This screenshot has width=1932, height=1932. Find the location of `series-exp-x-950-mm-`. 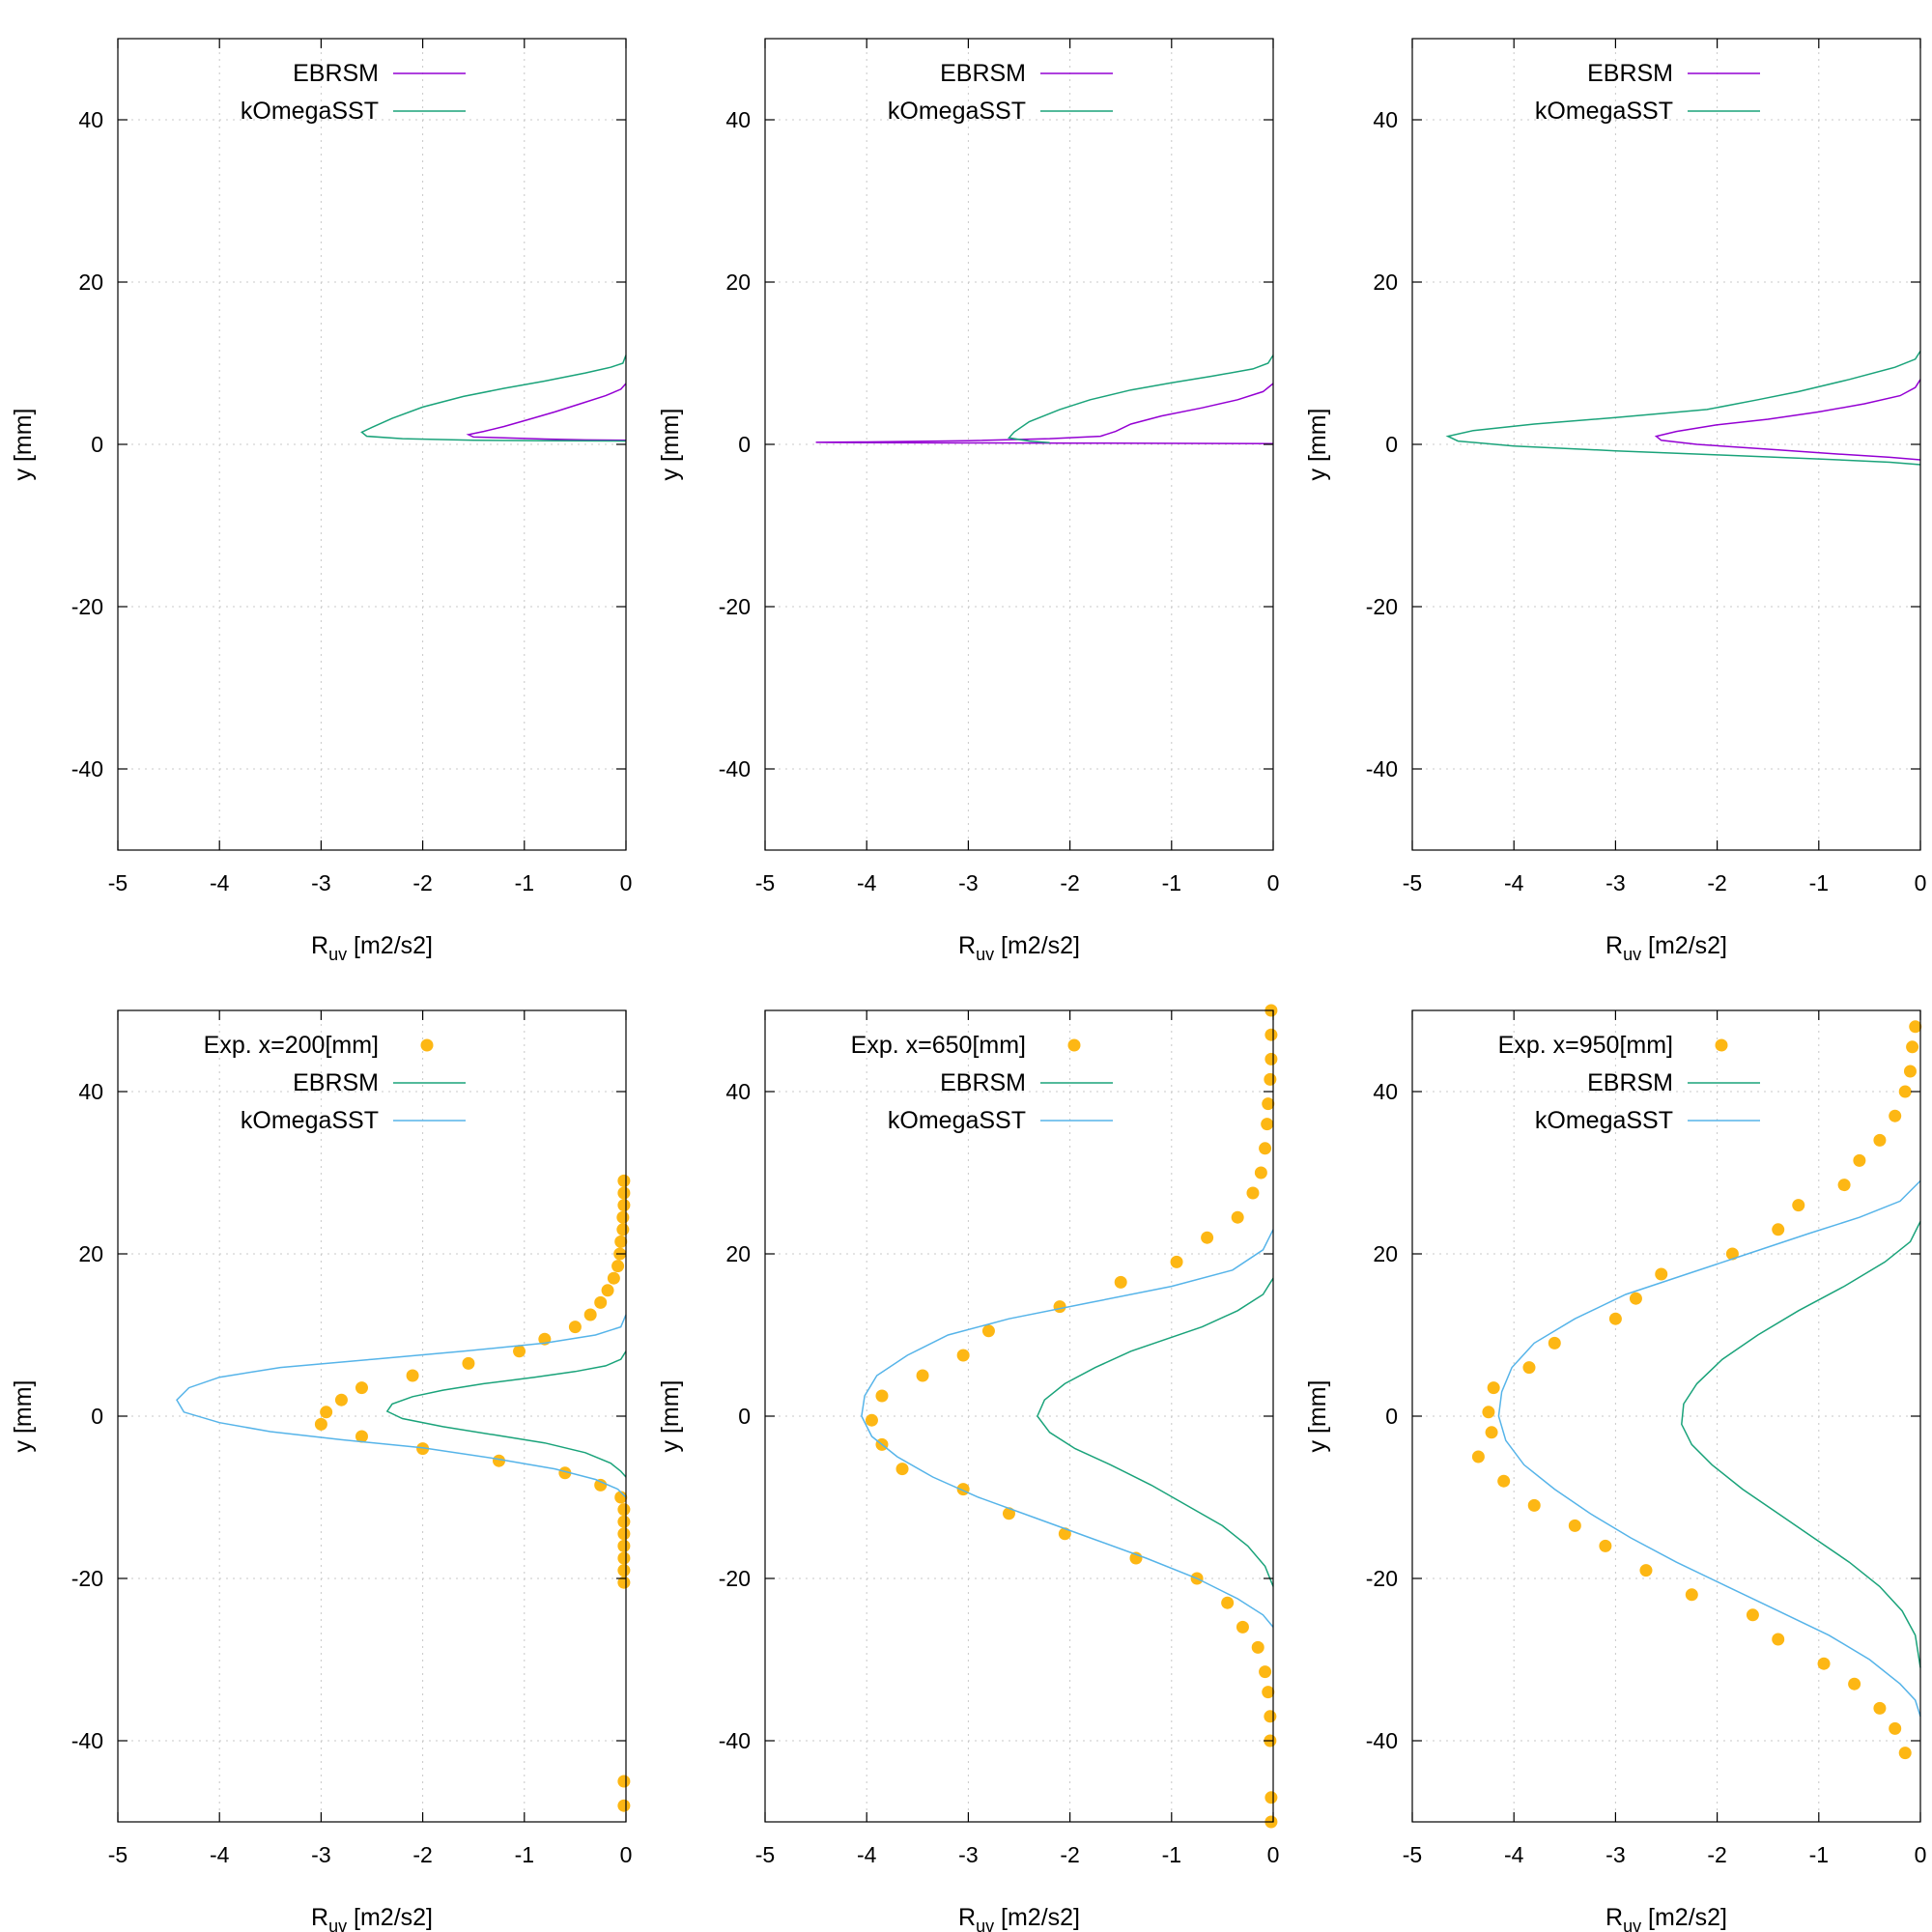

series-exp-x-950-mm- is located at coordinates (1696, 1390).